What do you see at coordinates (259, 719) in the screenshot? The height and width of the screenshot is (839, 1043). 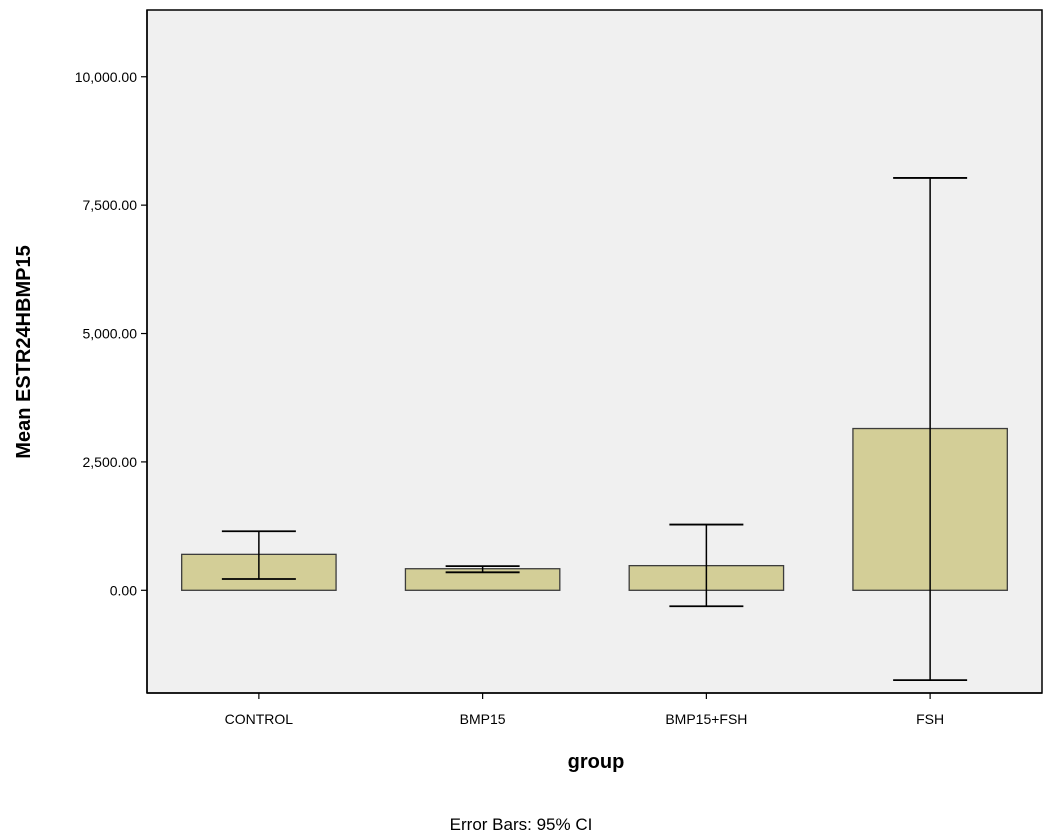 I see `x-tick-label: CONTROL` at bounding box center [259, 719].